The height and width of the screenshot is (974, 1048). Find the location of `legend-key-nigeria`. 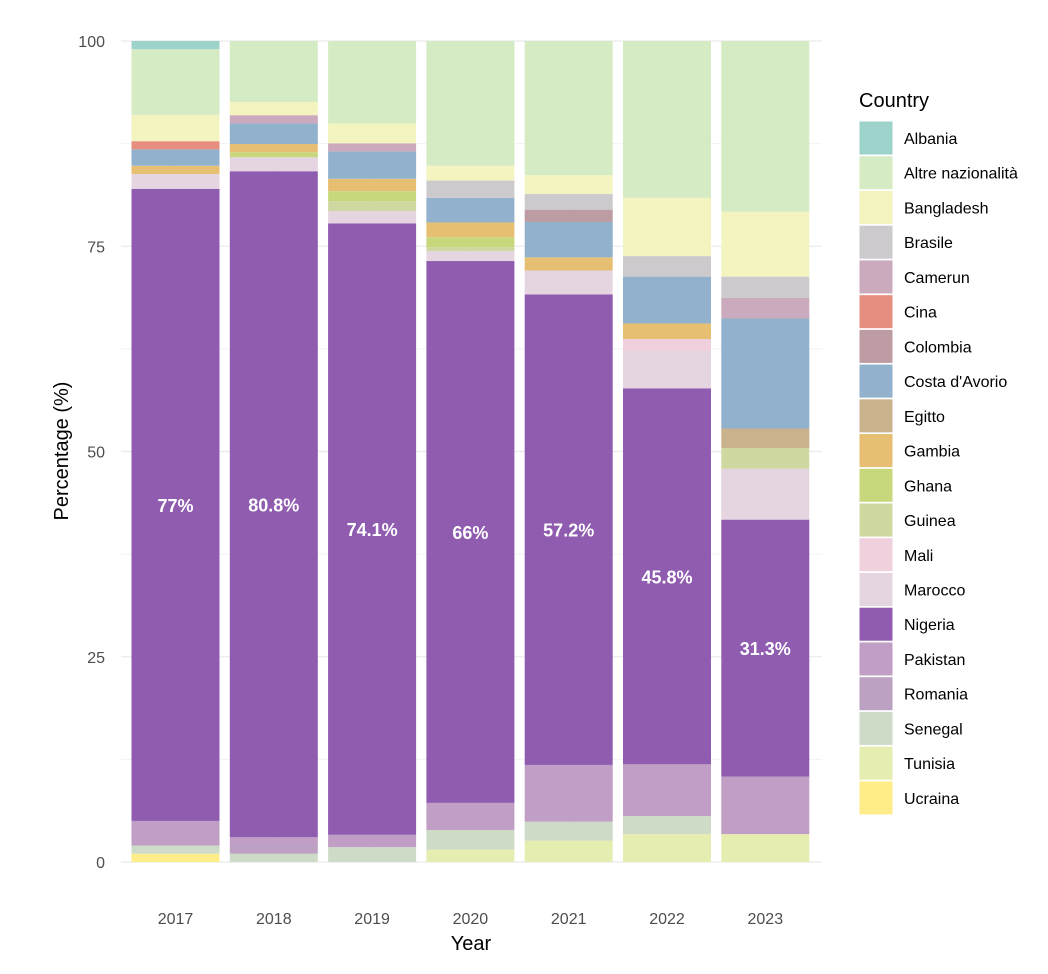

legend-key-nigeria is located at coordinates (876, 624).